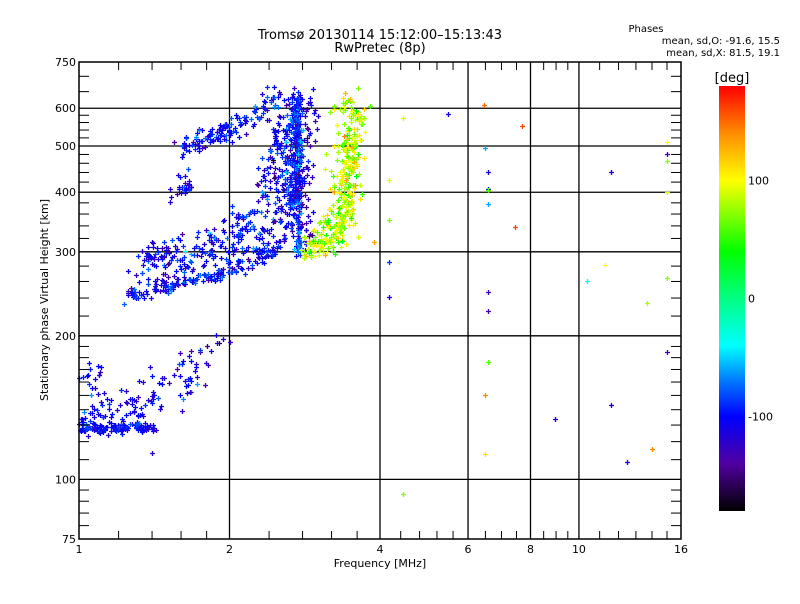 The width and height of the screenshot is (800, 604). Describe the element at coordinates (681, 549) in the screenshot. I see `x-tick-label: 16` at that location.